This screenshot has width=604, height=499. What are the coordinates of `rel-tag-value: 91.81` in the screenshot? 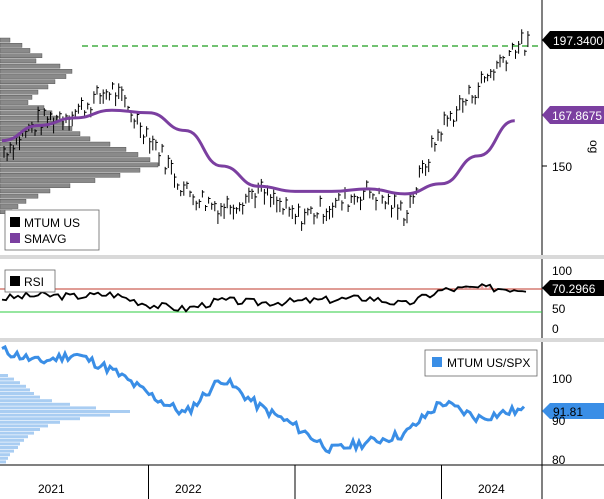 It's located at (568, 412).